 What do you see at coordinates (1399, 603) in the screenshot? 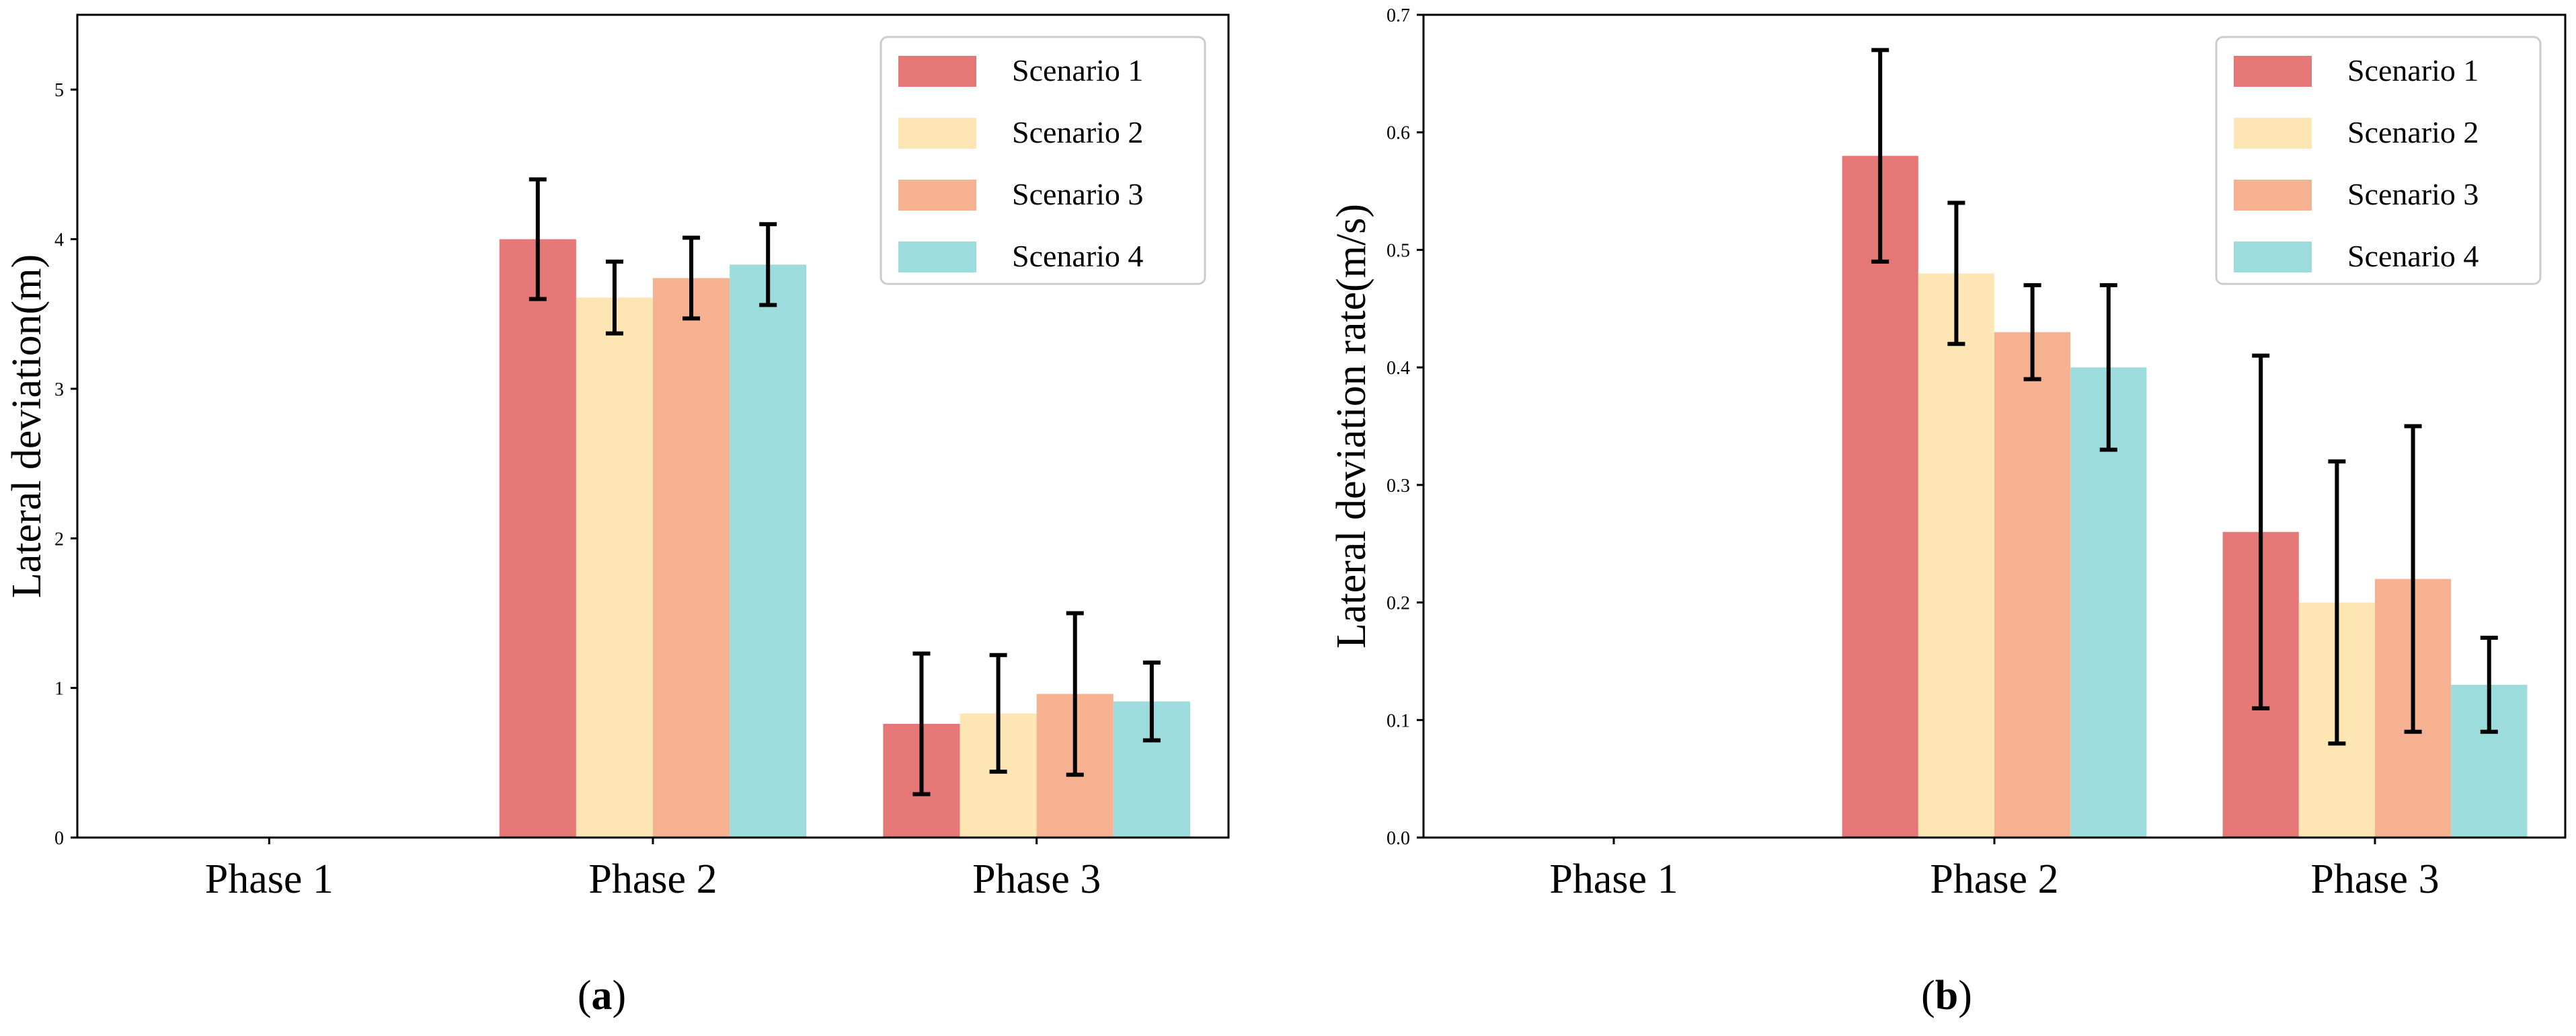
I see `y-tick-label: 0.2` at bounding box center [1399, 603].